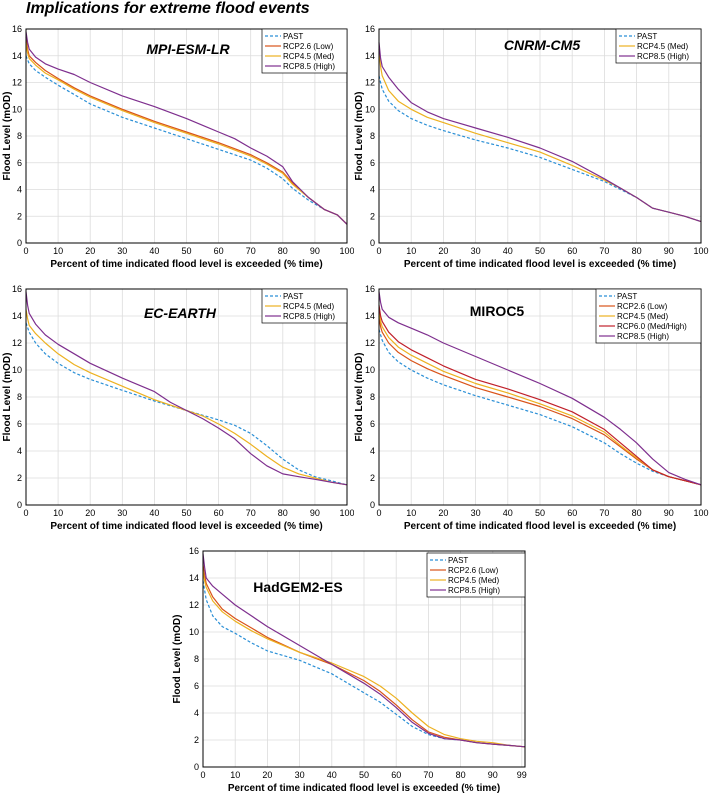 The width and height of the screenshot is (709, 796). What do you see at coordinates (473, 570) in the screenshot?
I see `legend-entry-rcp2-6-low: RCP2.6 (Low)` at bounding box center [473, 570].